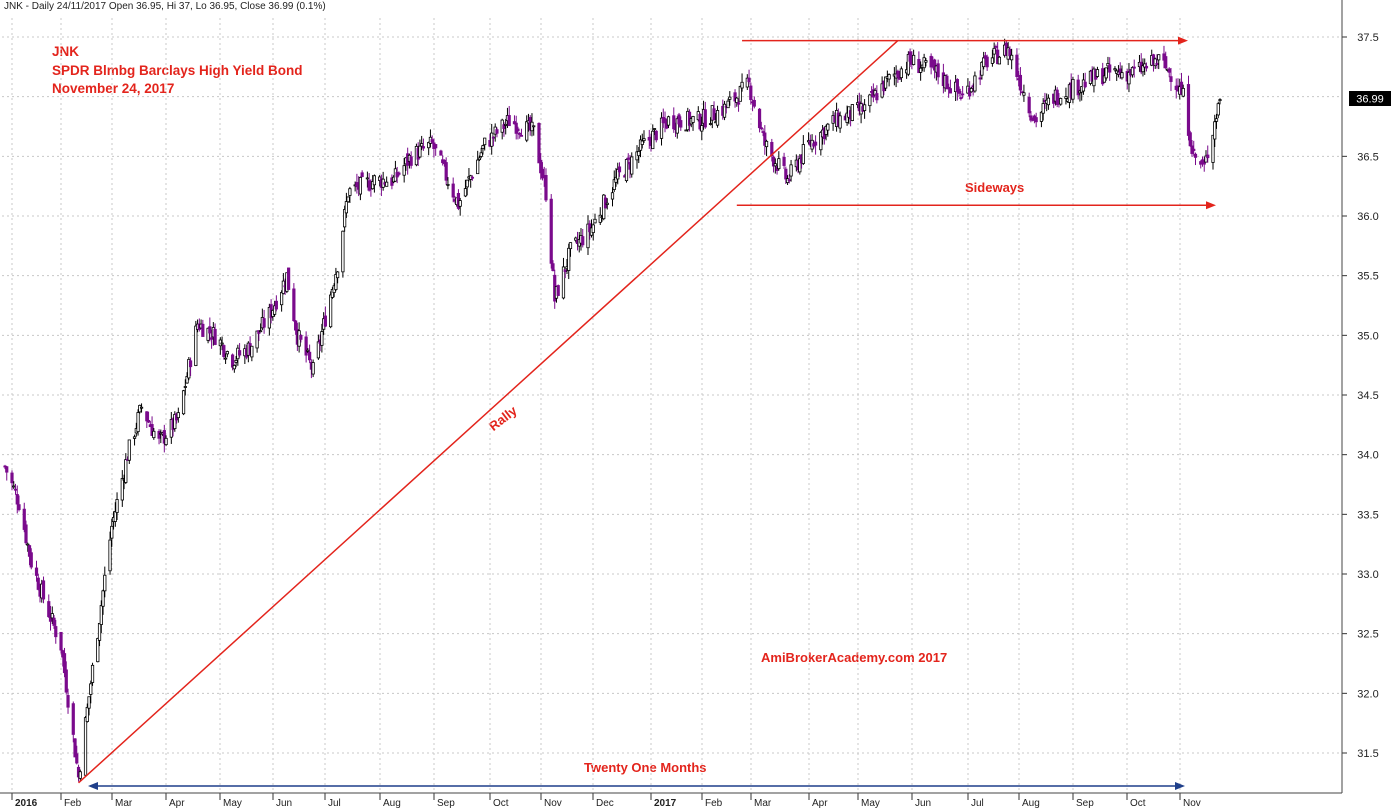  What do you see at coordinates (124, 803) in the screenshot?
I see `x-tick-label: Mar` at bounding box center [124, 803].